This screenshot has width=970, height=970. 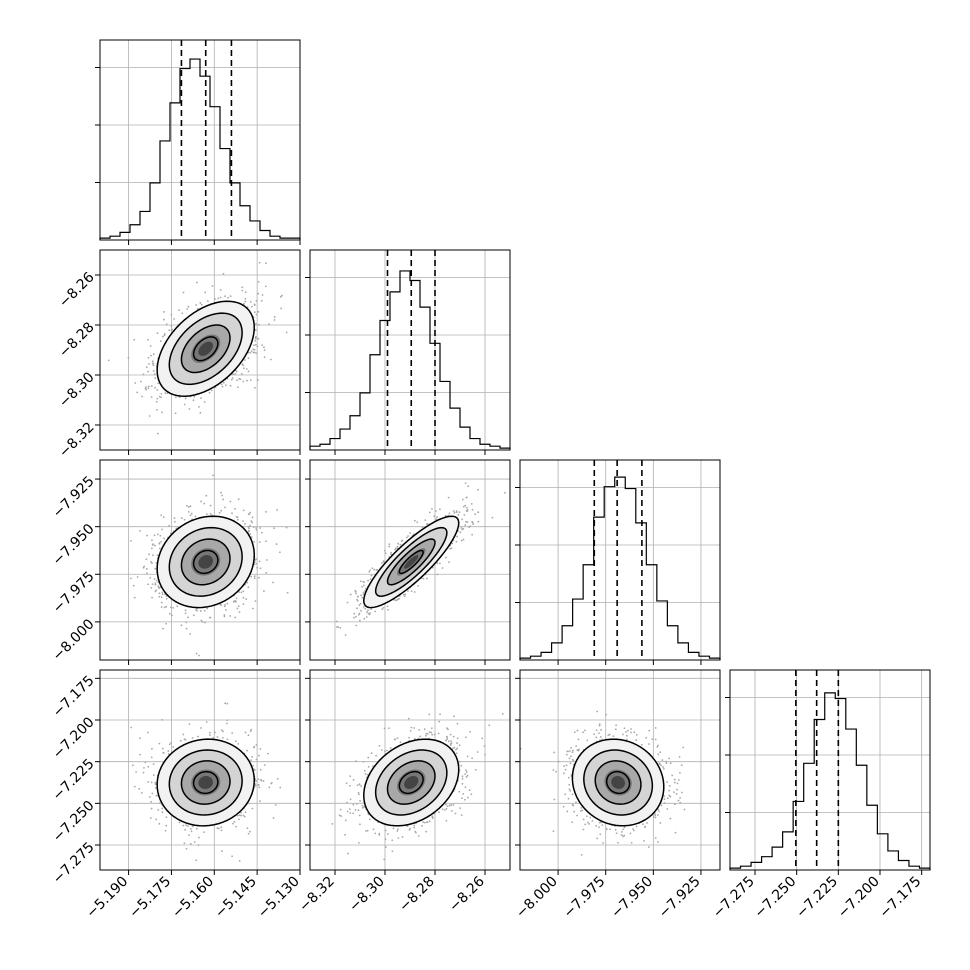 What do you see at coordinates (417, 895) in the screenshot?
I see `x-tick-label: −8.28` at bounding box center [417, 895].